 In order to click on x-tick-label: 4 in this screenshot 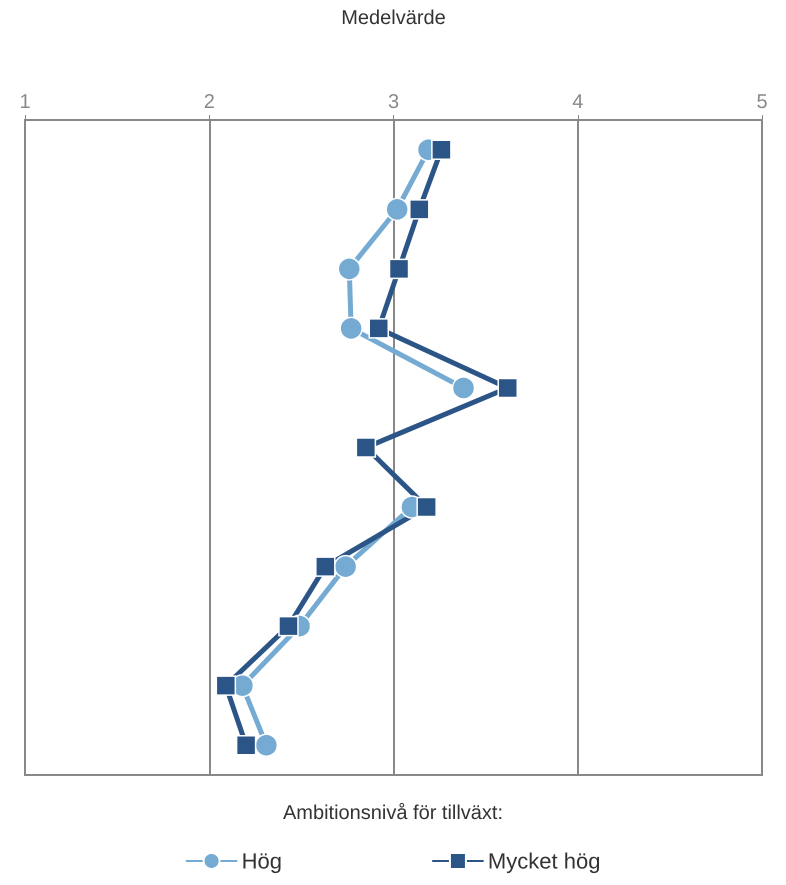, I will do `click(578, 102)`.